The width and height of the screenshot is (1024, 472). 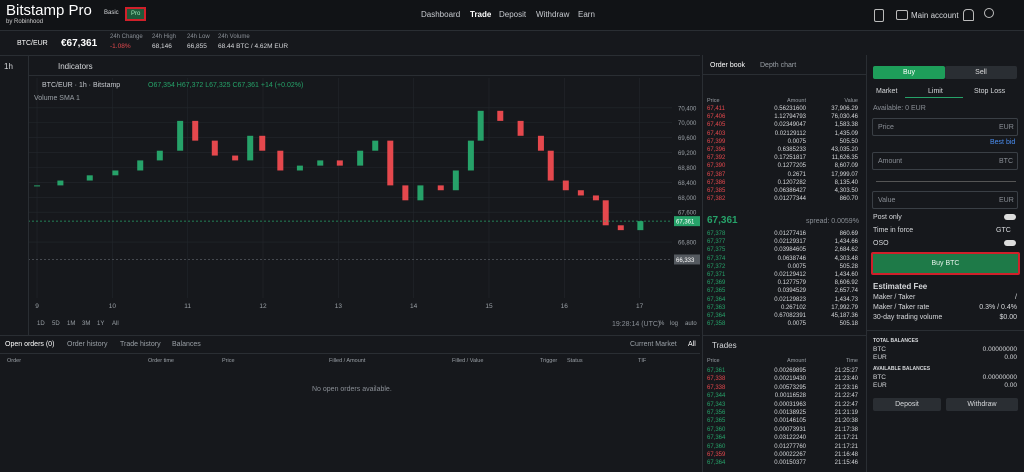 I want to click on trade-time: 21:25:27, so click(x=846, y=371).